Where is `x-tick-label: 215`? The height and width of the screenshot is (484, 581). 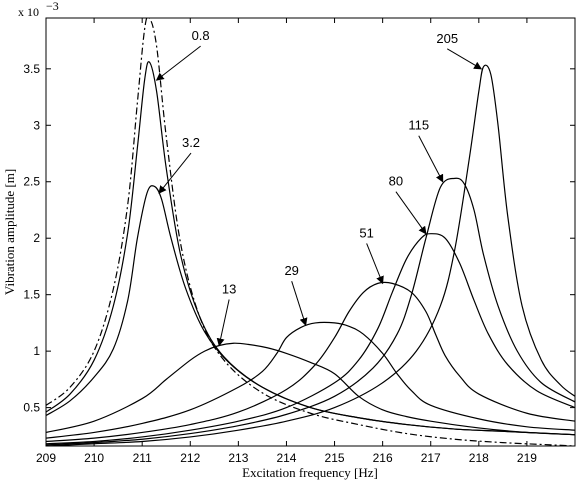 x-tick-label: 215 is located at coordinates (335, 458).